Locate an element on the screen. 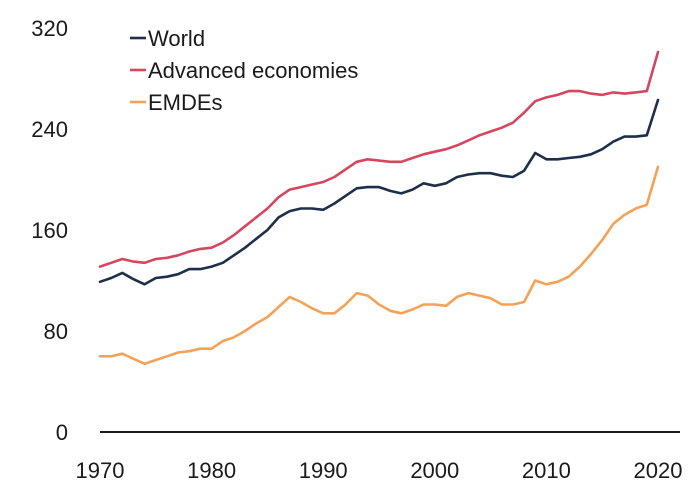  y-tick-label: 80 is located at coordinates (56, 331).